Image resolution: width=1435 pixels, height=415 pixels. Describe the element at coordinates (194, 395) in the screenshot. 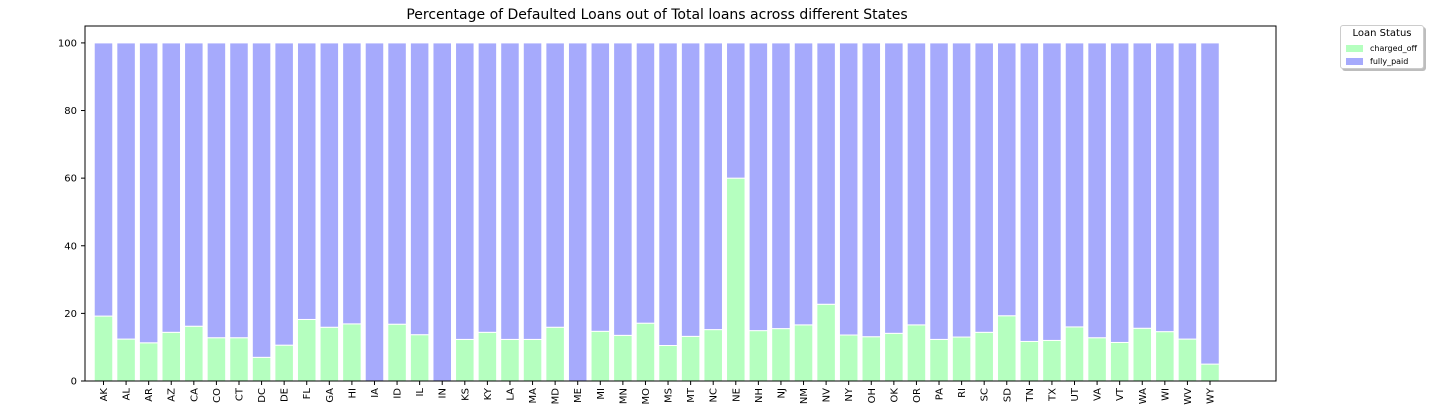

I see `x-tick-label: CA` at that location.